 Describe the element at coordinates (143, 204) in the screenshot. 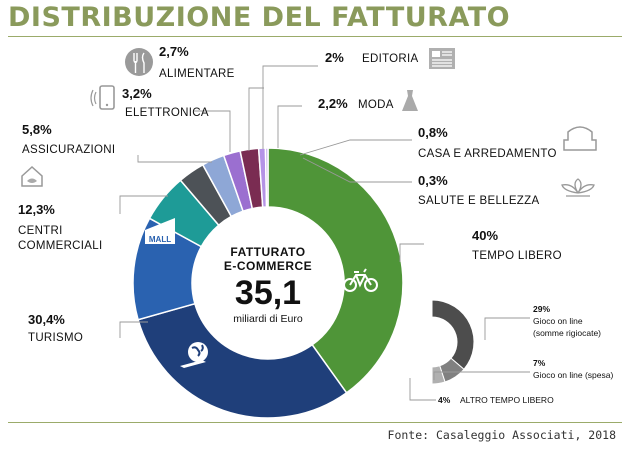

I see `leader-centri` at that location.